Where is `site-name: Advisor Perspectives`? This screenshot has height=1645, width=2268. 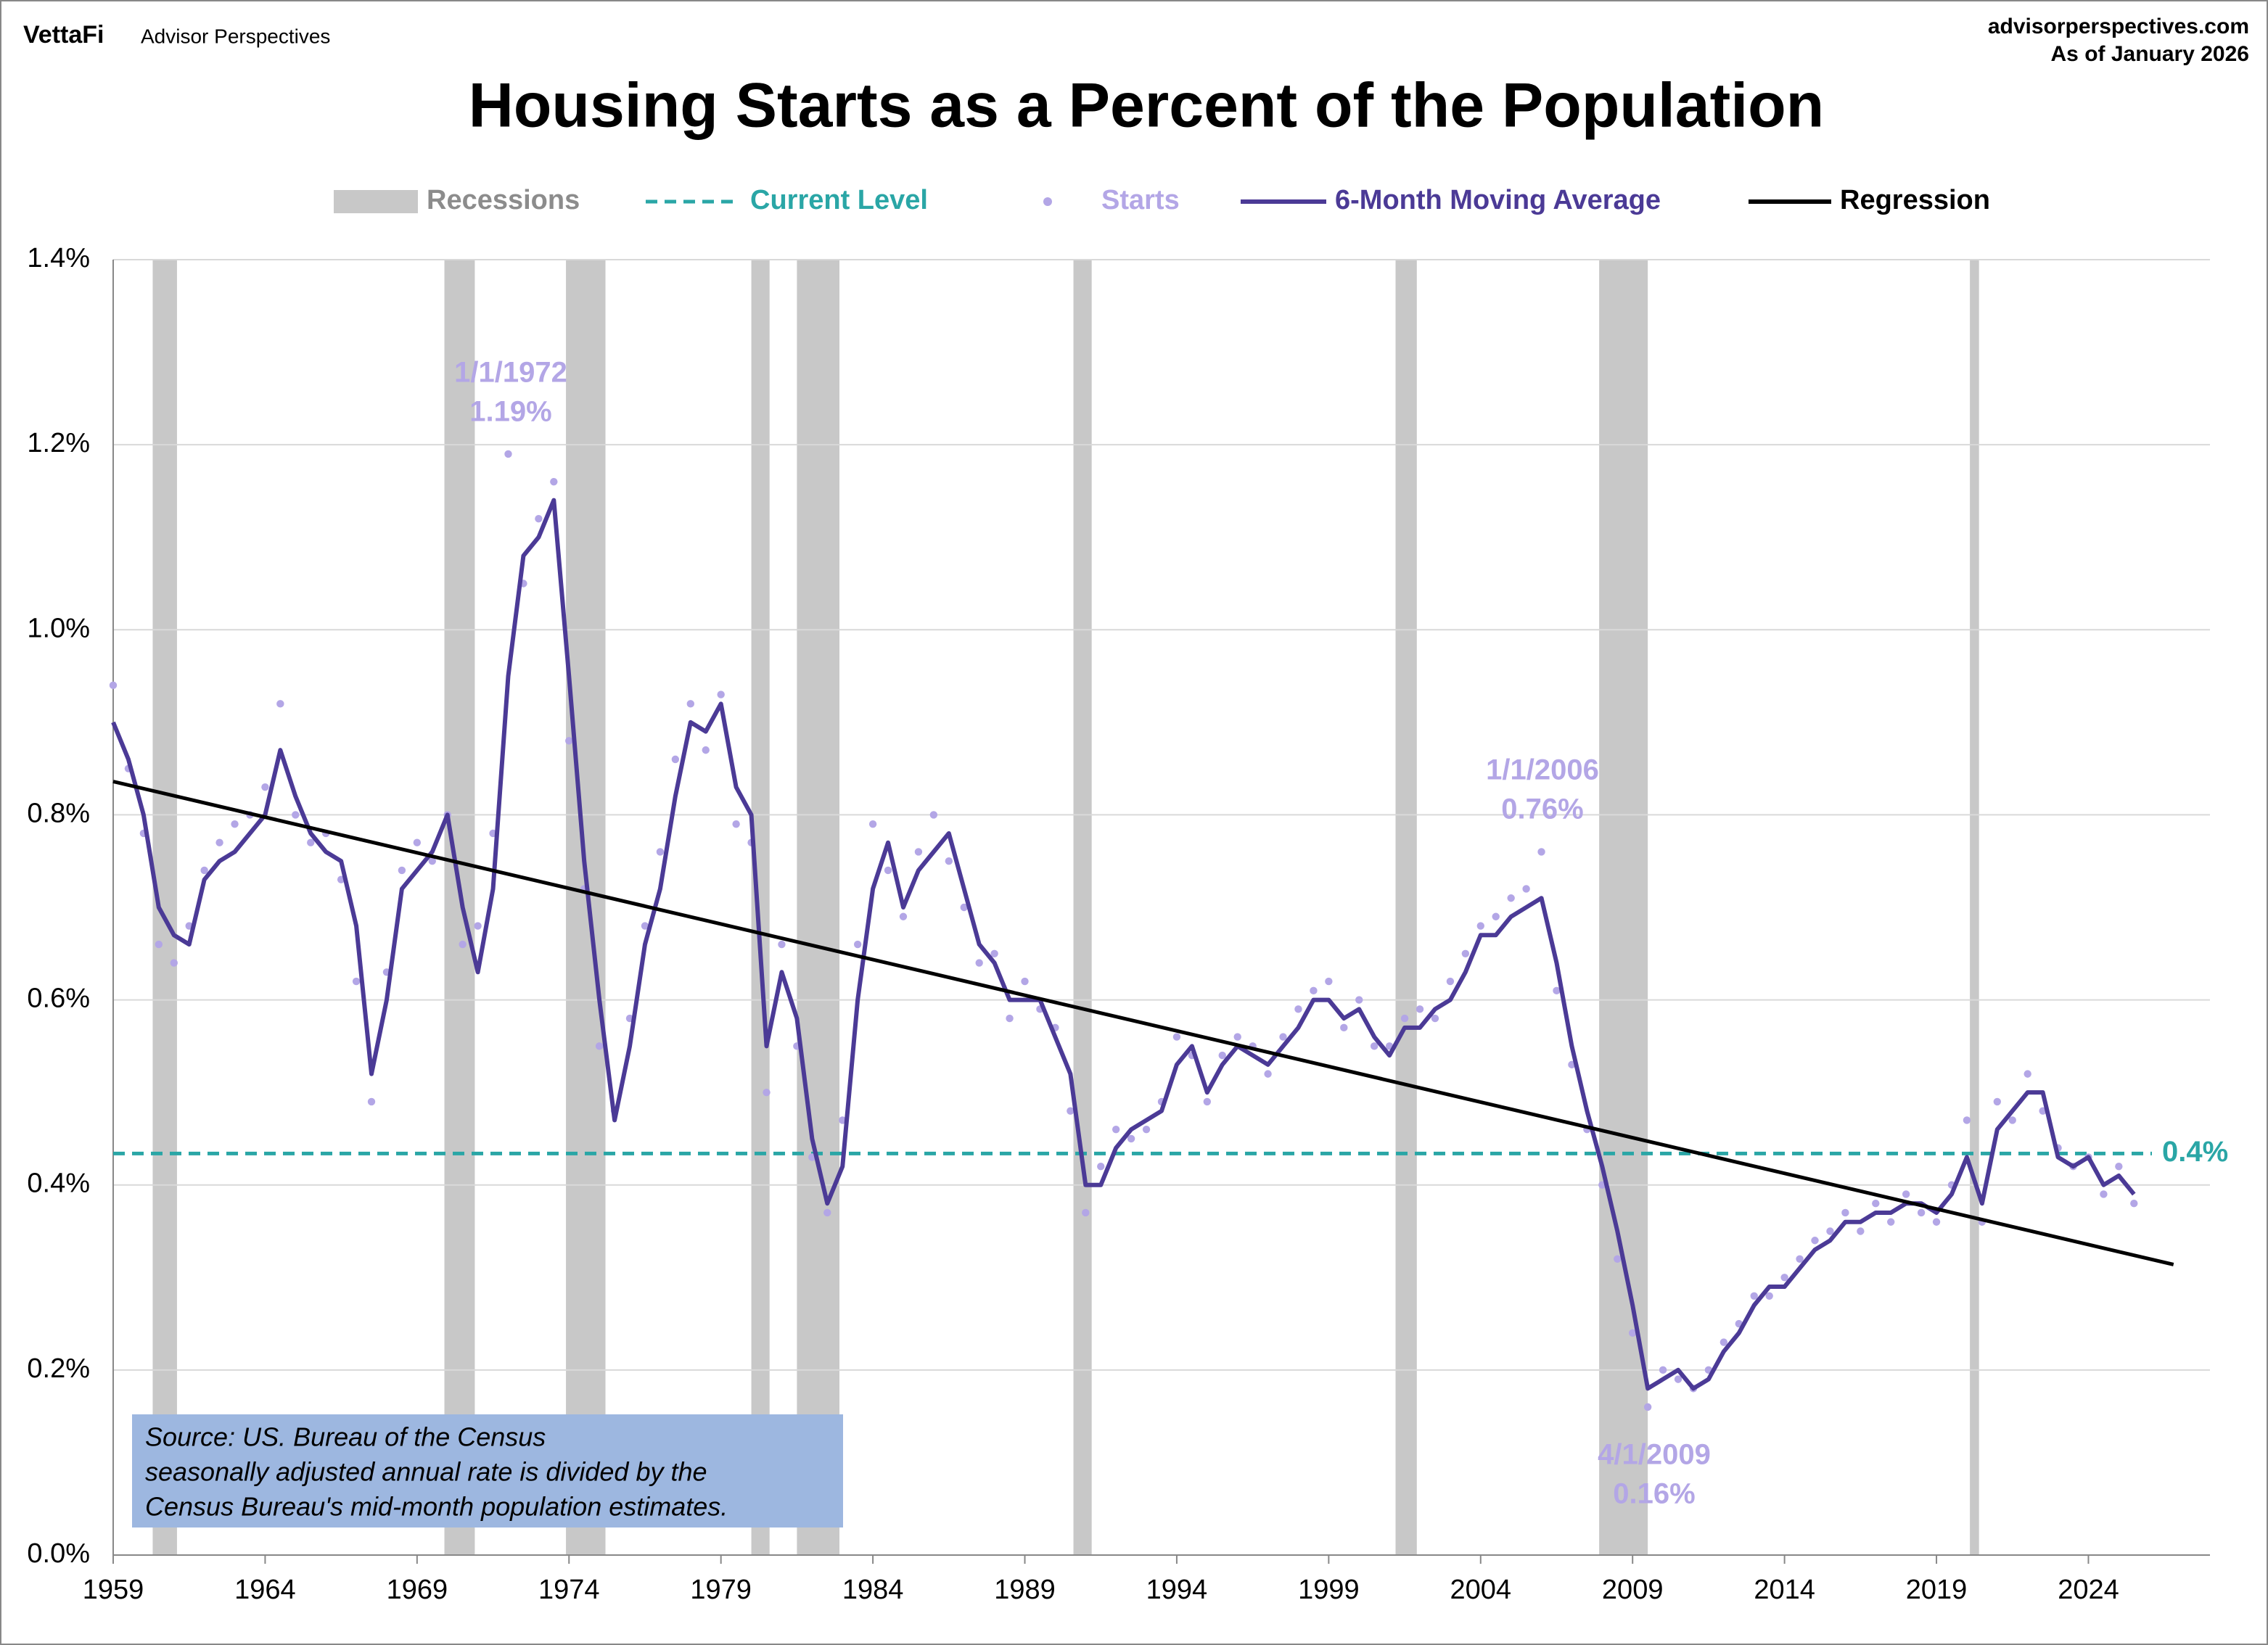
site-name: Advisor Perspectives is located at coordinates (236, 36).